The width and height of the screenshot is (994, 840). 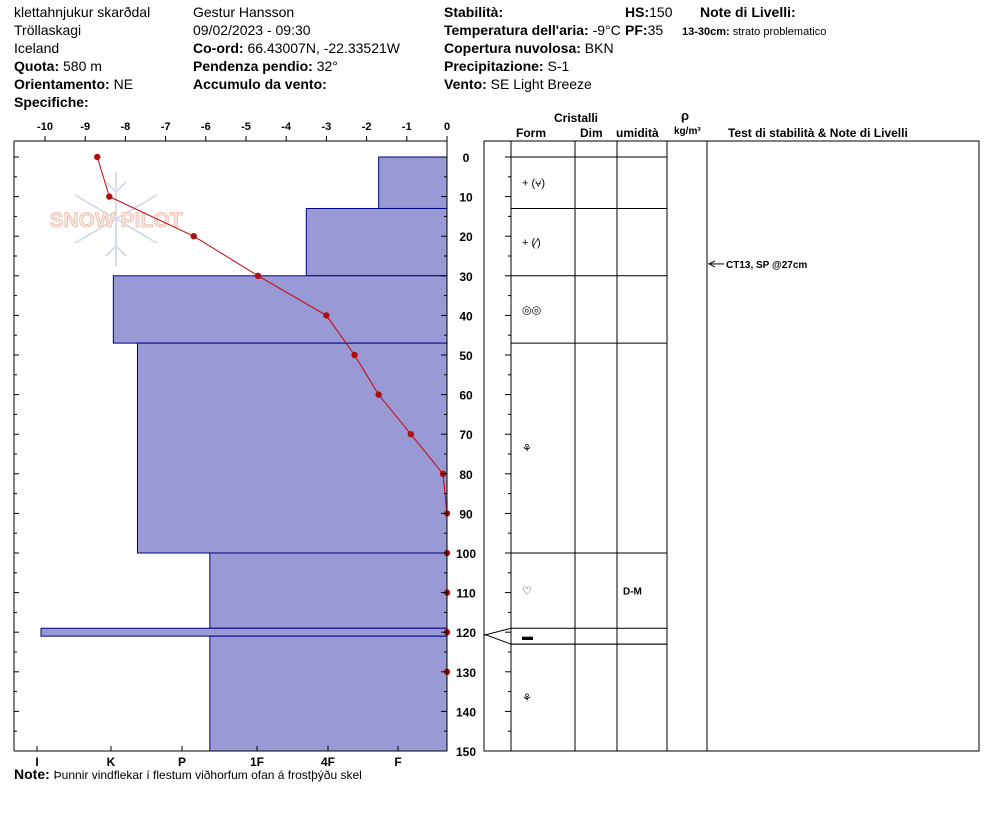 What do you see at coordinates (82, 66) in the screenshot?
I see `elevation-value: 580 m` at bounding box center [82, 66].